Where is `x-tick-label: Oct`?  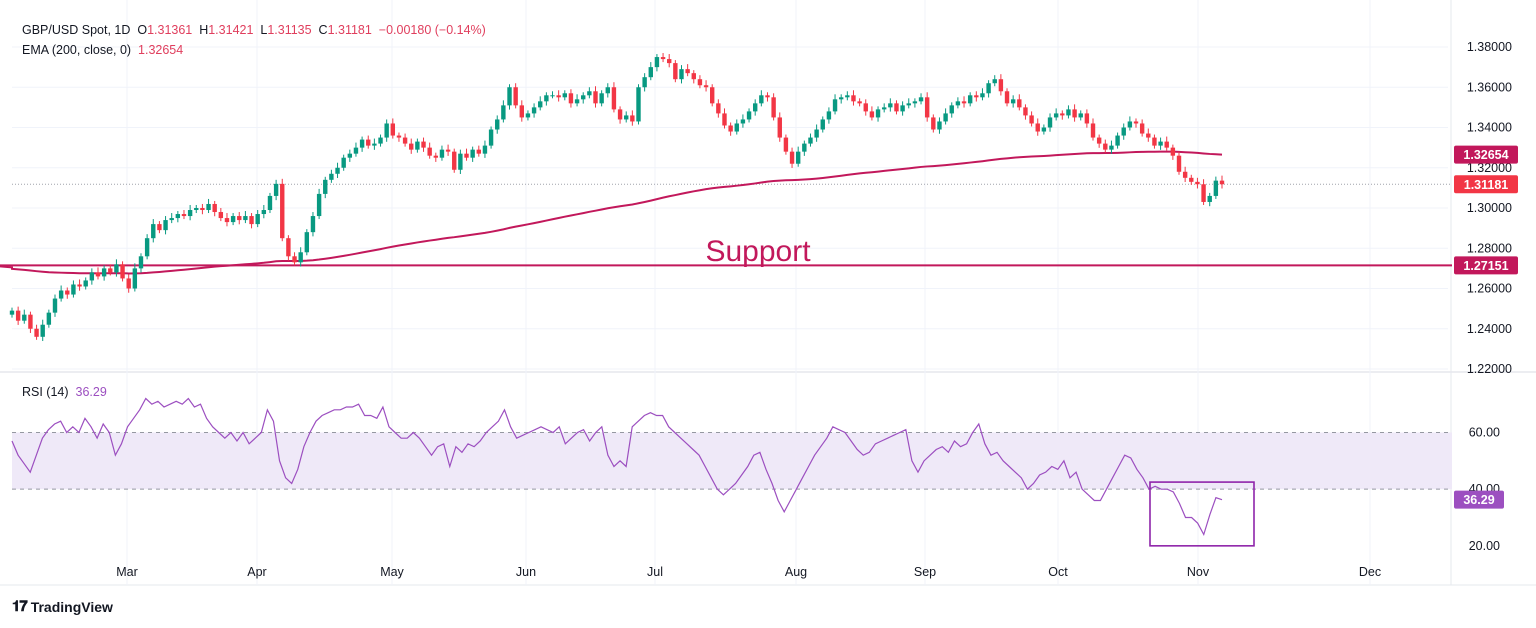 x-tick-label: Oct is located at coordinates (1058, 572).